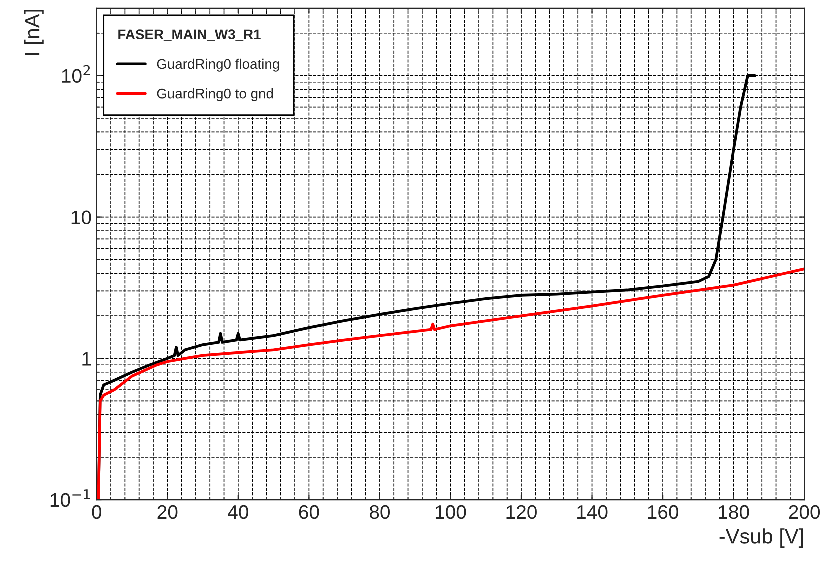  I want to click on x-tick-label: 40, so click(238, 512).